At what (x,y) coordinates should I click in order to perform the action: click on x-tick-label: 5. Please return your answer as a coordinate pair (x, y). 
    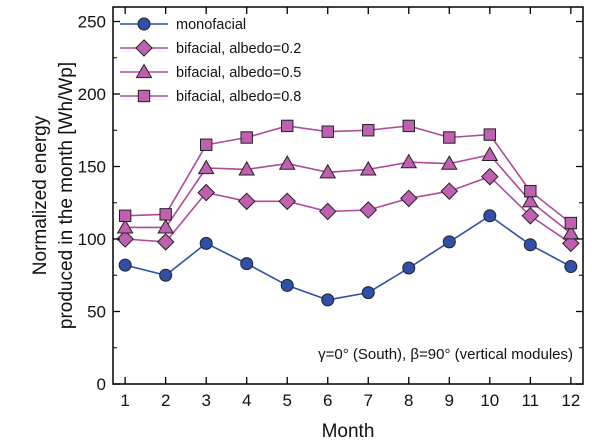
    Looking at the image, I should click on (286, 400).